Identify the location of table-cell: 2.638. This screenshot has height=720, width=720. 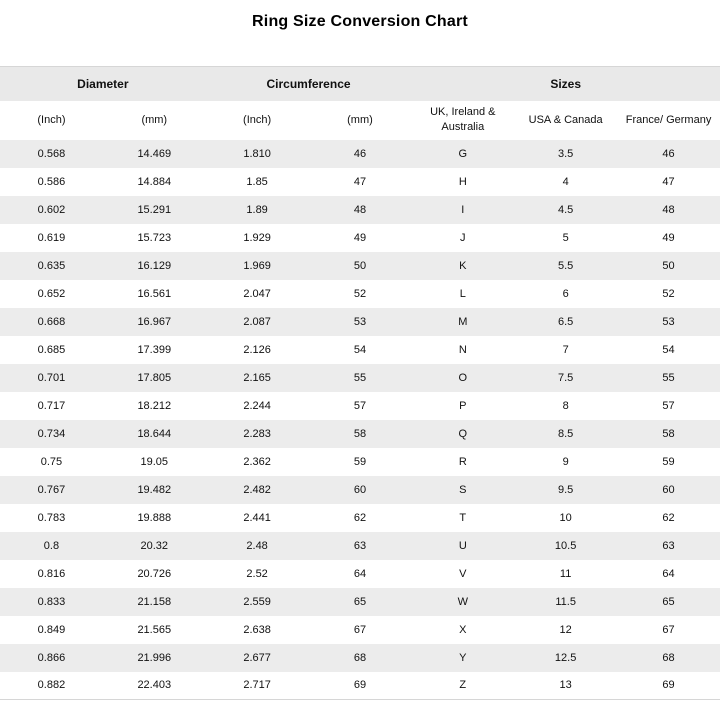
(257, 629).